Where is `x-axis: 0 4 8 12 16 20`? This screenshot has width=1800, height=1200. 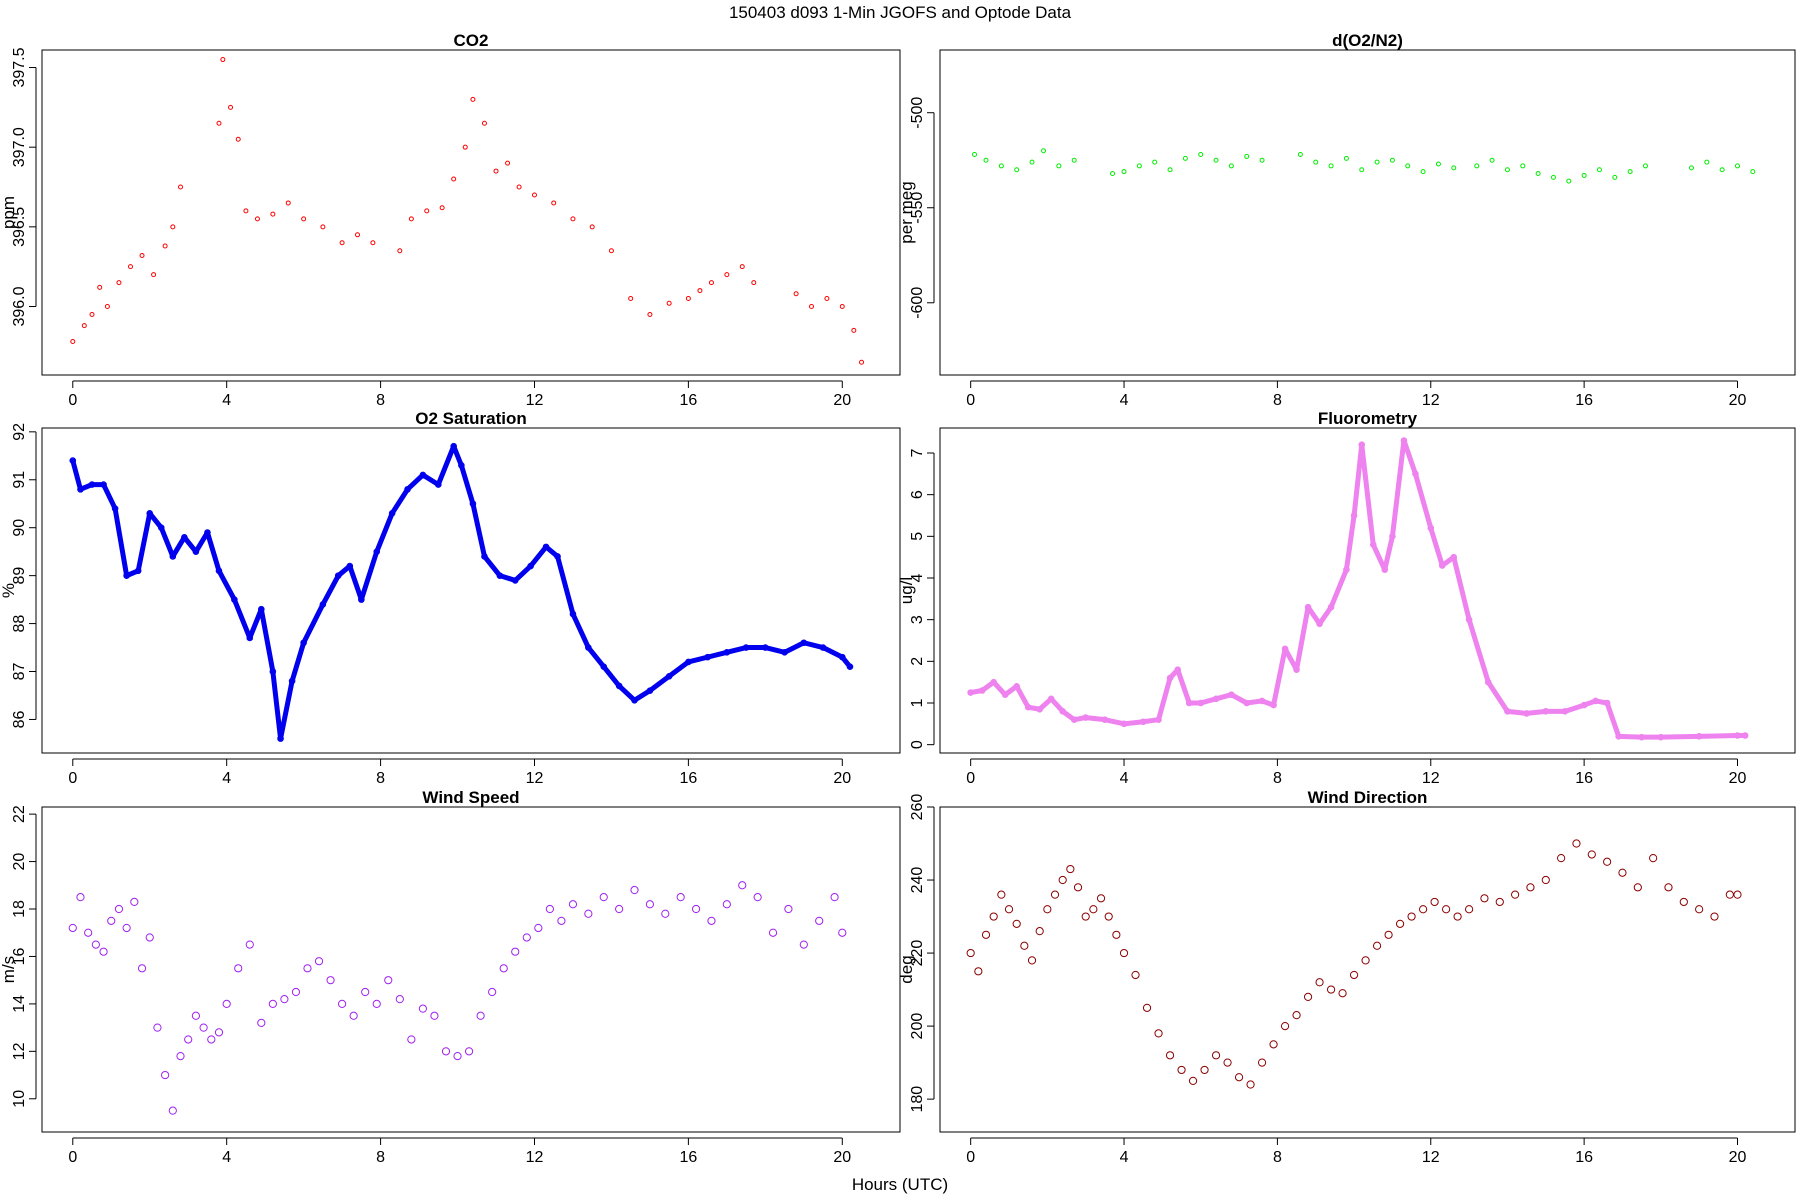
x-axis: 0 4 8 12 16 20 is located at coordinates (1356, 1151).